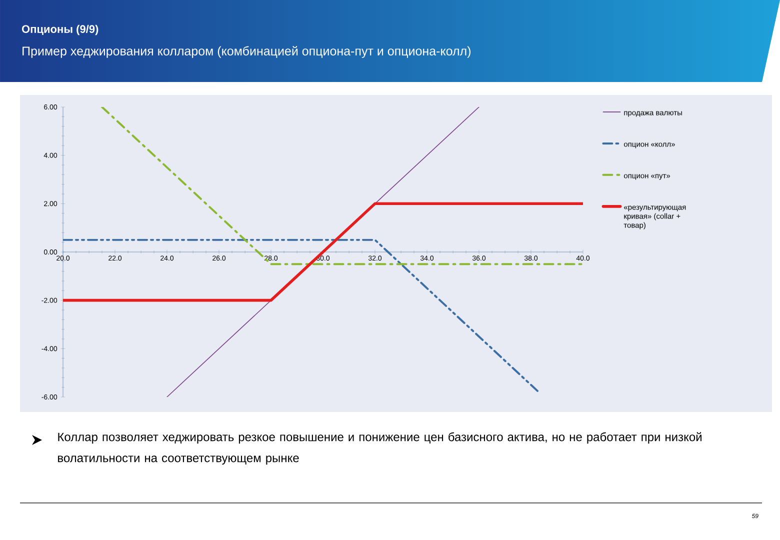 The image size is (780, 540). Describe the element at coordinates (246, 52) in the screenshot. I see `chart-subtitle: Пример хеджирования колларом (комбинацией опциона-пут и опциона-колл)` at that location.